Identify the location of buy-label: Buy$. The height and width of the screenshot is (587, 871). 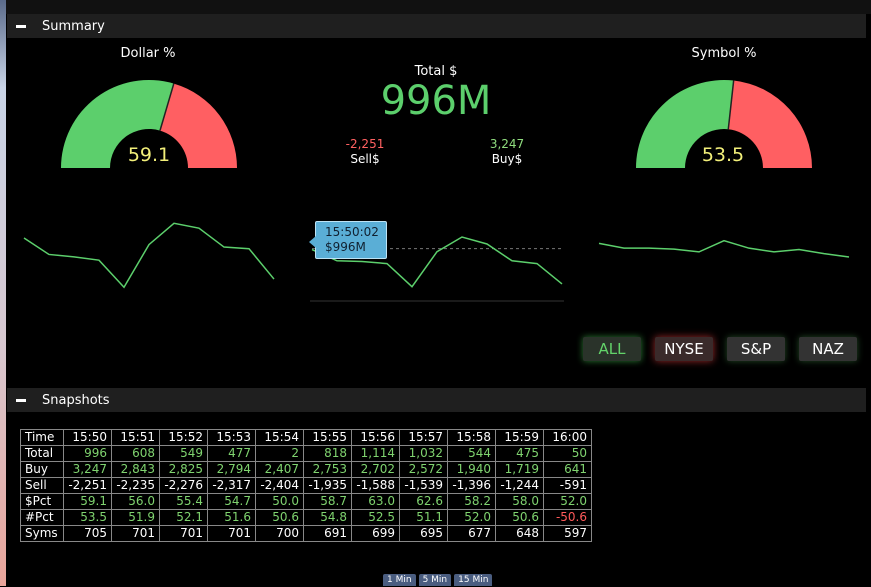
(507, 159).